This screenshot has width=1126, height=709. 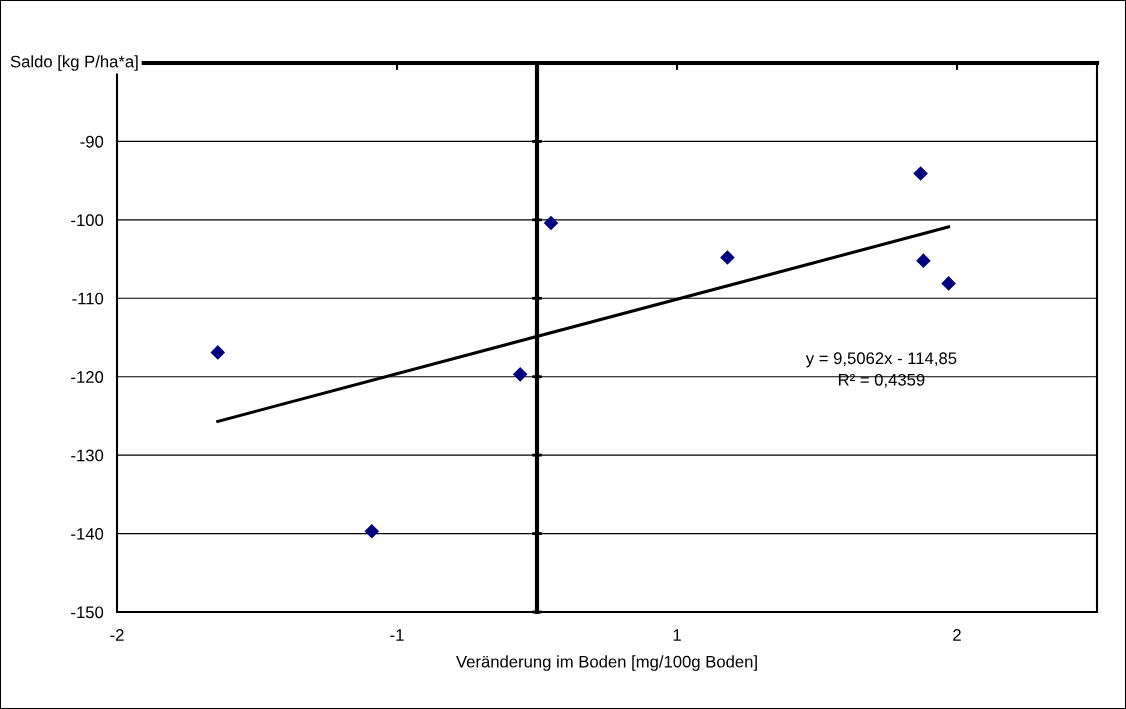 I want to click on y-tick-label: -140, so click(x=87, y=533).